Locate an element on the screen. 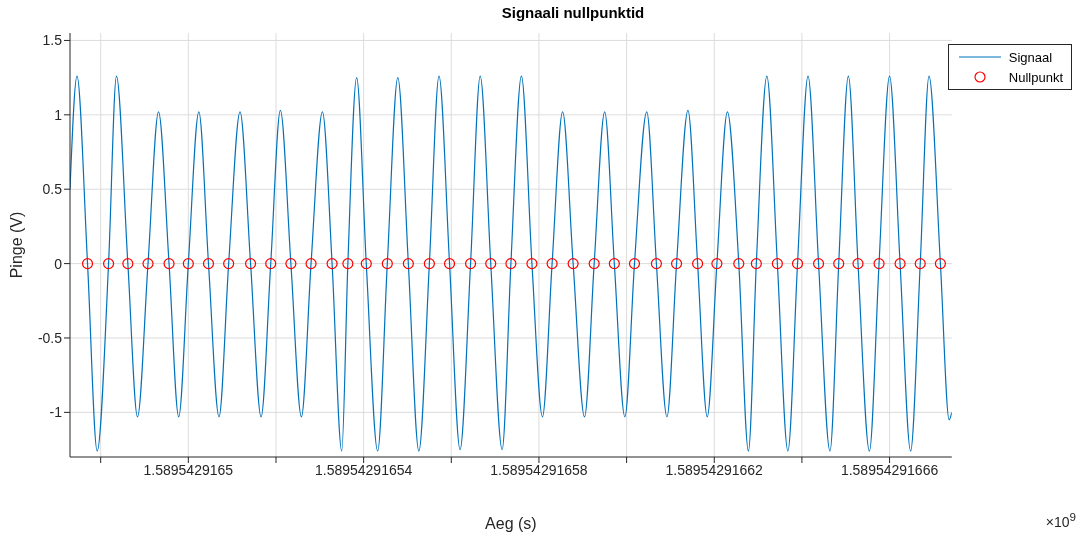 The height and width of the screenshot is (535, 1080). x-tick-label: 1.58954291662 is located at coordinates (714, 469).